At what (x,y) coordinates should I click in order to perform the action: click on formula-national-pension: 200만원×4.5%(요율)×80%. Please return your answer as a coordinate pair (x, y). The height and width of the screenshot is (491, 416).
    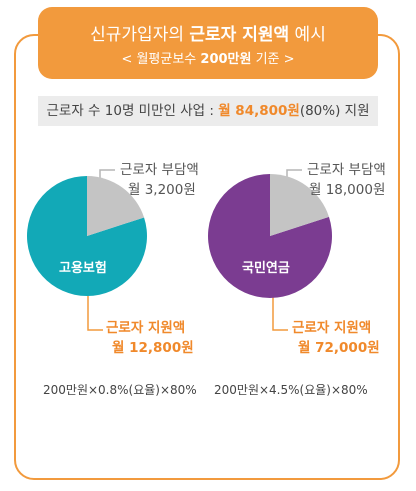
    Looking at the image, I should click on (291, 390).